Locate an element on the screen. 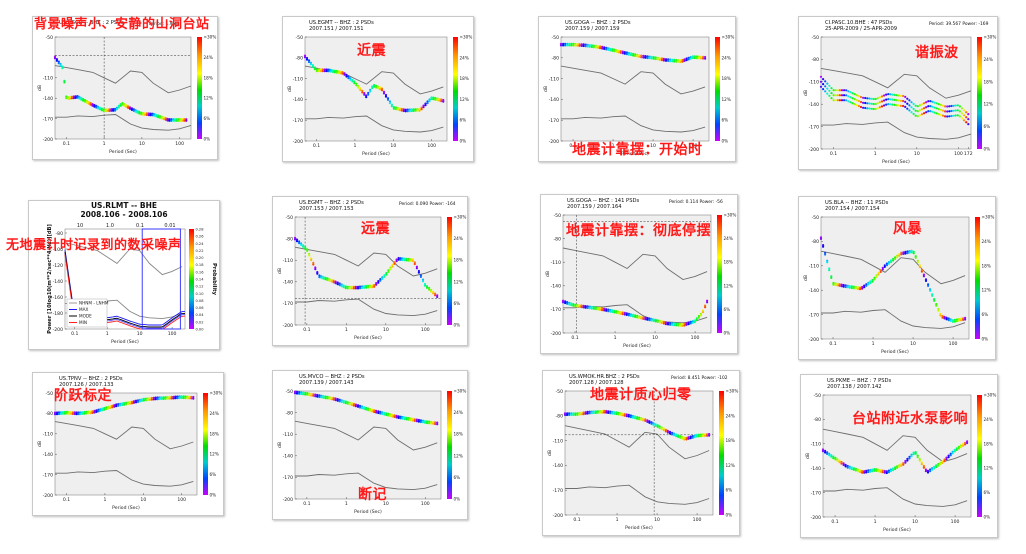  plot-area is located at coordinates (635, 89).